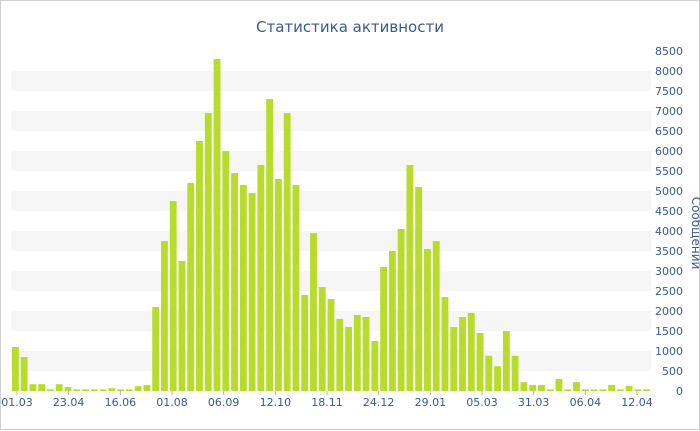  What do you see at coordinates (172, 402) in the screenshot?
I see `x-tick-label: 01.08` at bounding box center [172, 402].